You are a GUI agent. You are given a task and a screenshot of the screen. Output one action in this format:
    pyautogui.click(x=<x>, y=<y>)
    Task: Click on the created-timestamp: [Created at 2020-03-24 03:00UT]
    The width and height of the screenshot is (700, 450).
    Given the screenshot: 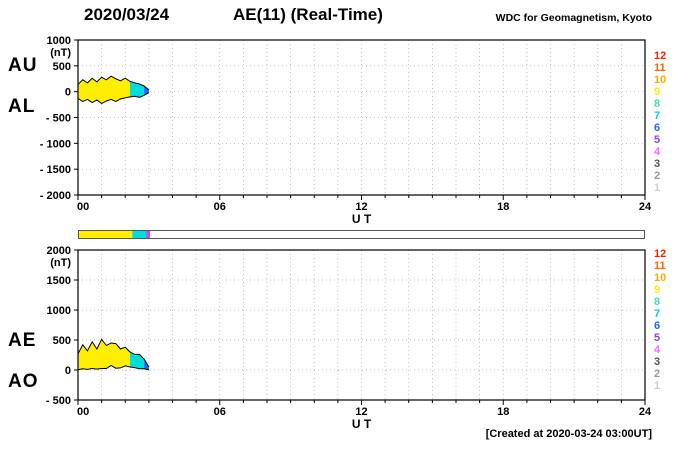 What is the action you would take?
    pyautogui.click(x=568, y=434)
    